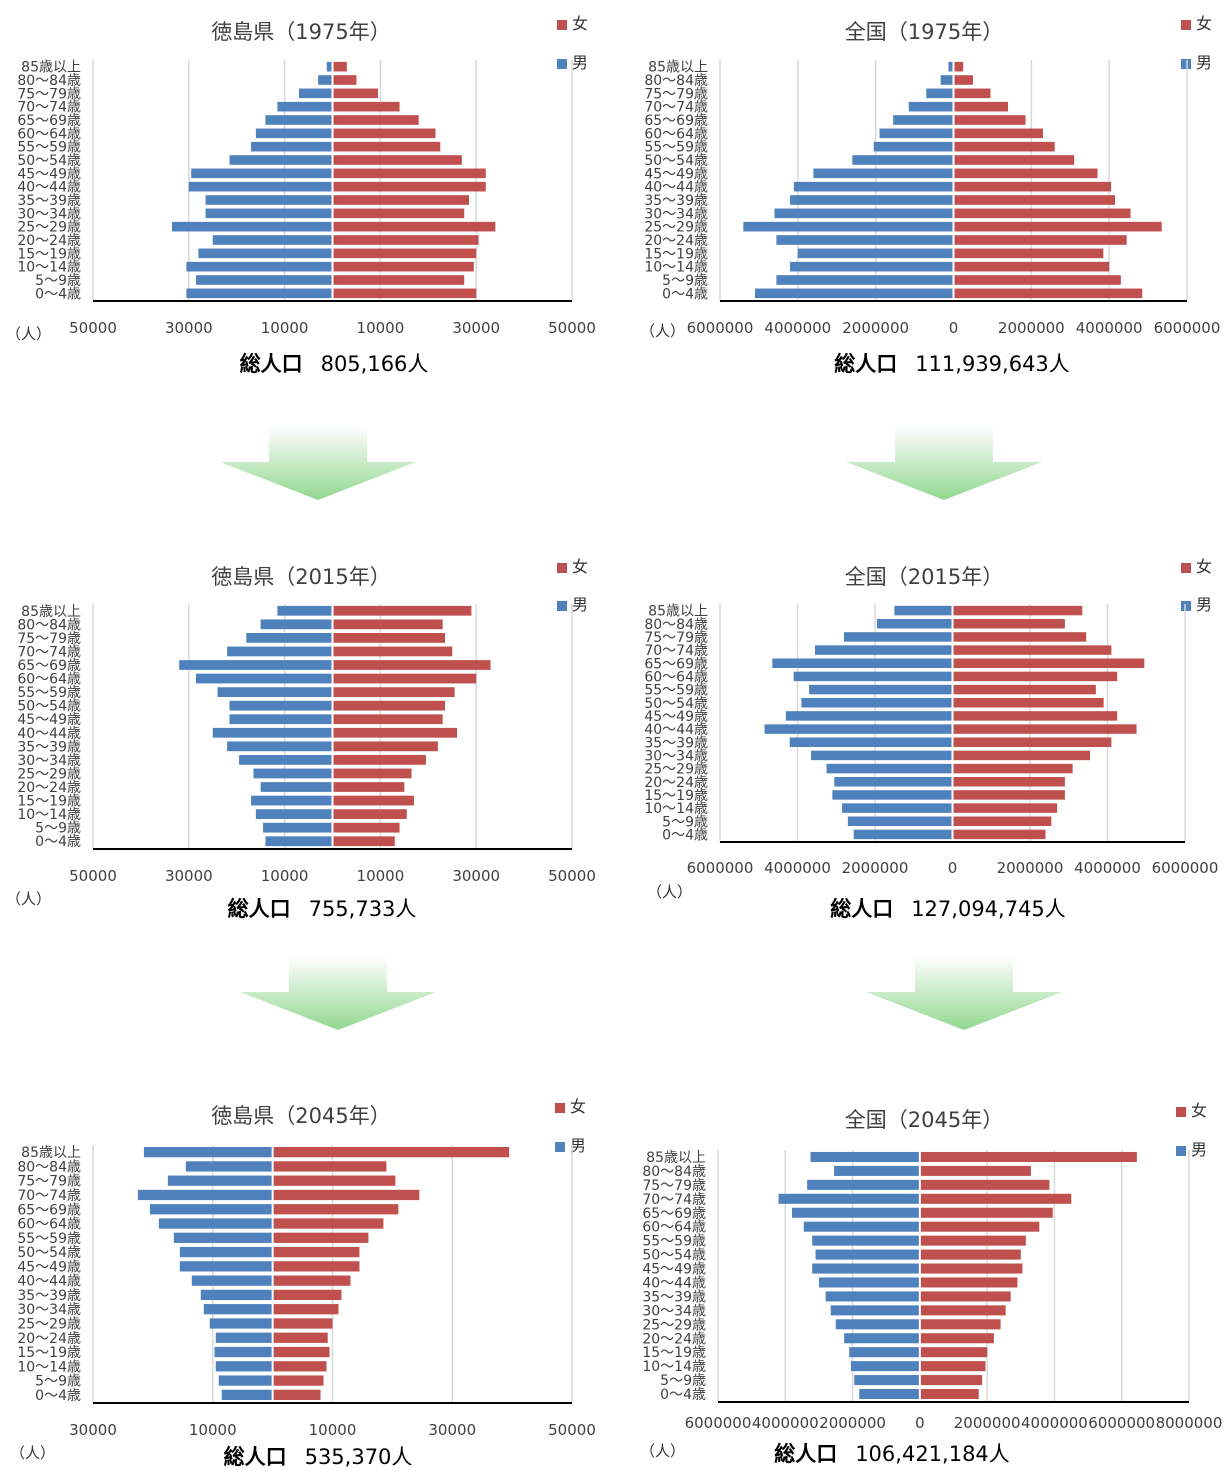  What do you see at coordinates (51, 68) in the screenshot?
I see `age-label: 85歳以上` at bounding box center [51, 68].